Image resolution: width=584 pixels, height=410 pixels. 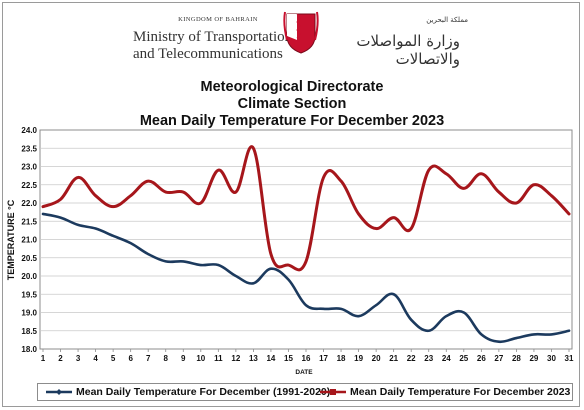 What do you see at coordinates (29, 221) in the screenshot?
I see `y-tick-label: 21.5` at bounding box center [29, 221].